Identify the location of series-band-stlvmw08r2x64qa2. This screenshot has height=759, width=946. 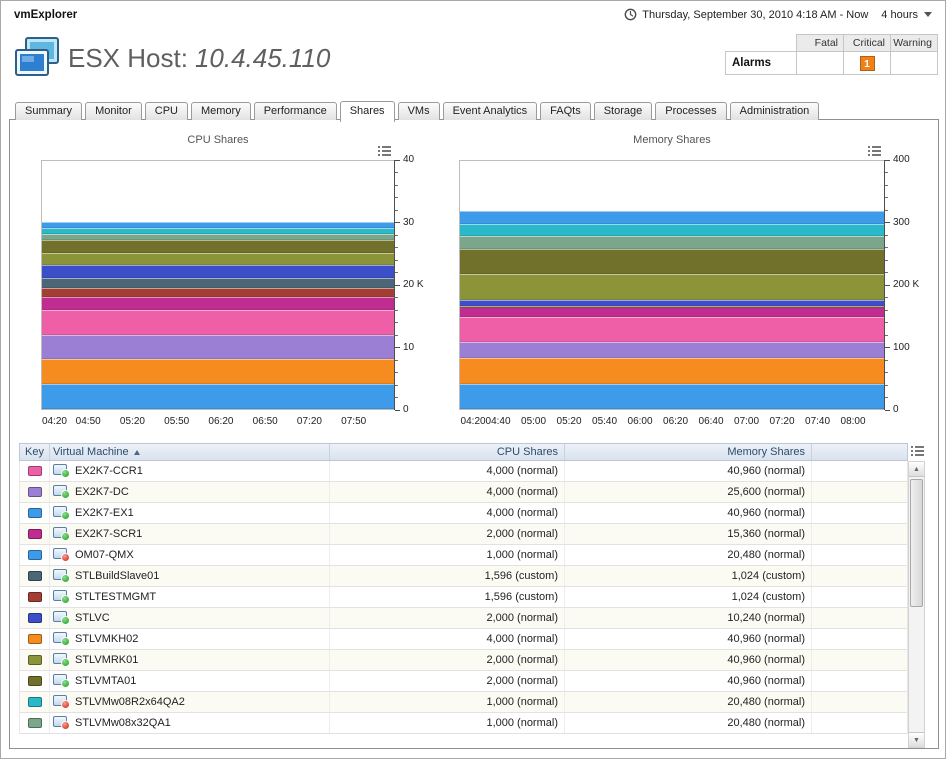
(218, 231).